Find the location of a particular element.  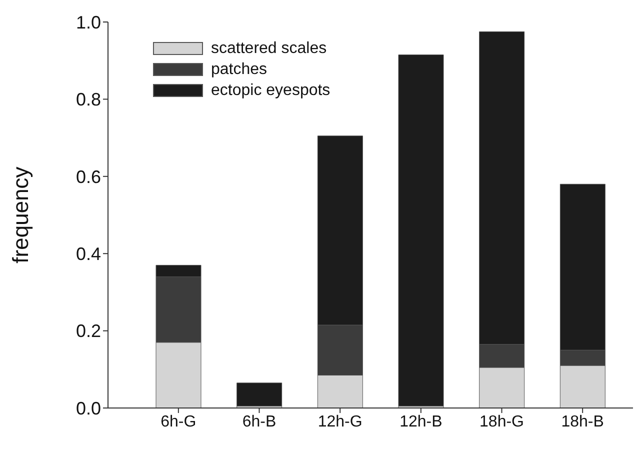

legend-label: scattered scales is located at coordinates (269, 49).